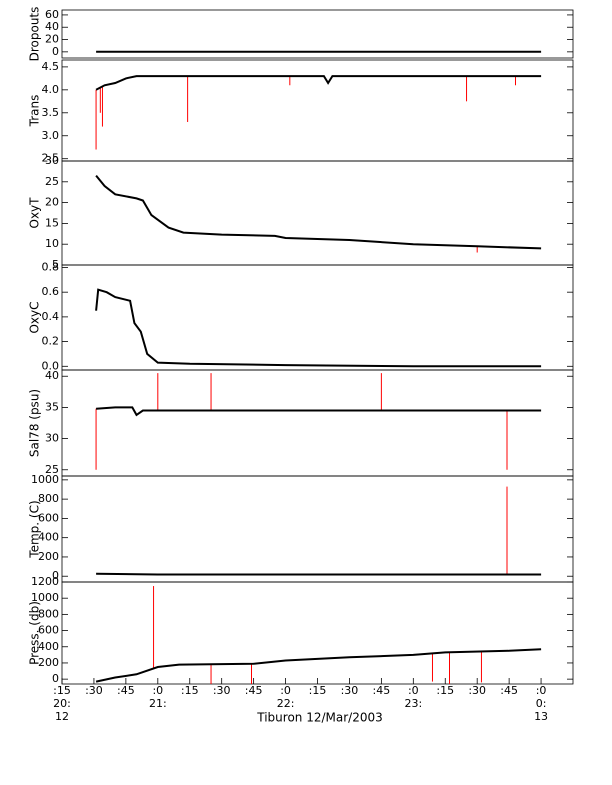  Describe the element at coordinates (51, 316) in the screenshot. I see `y-tick-label: 0.4` at that location.